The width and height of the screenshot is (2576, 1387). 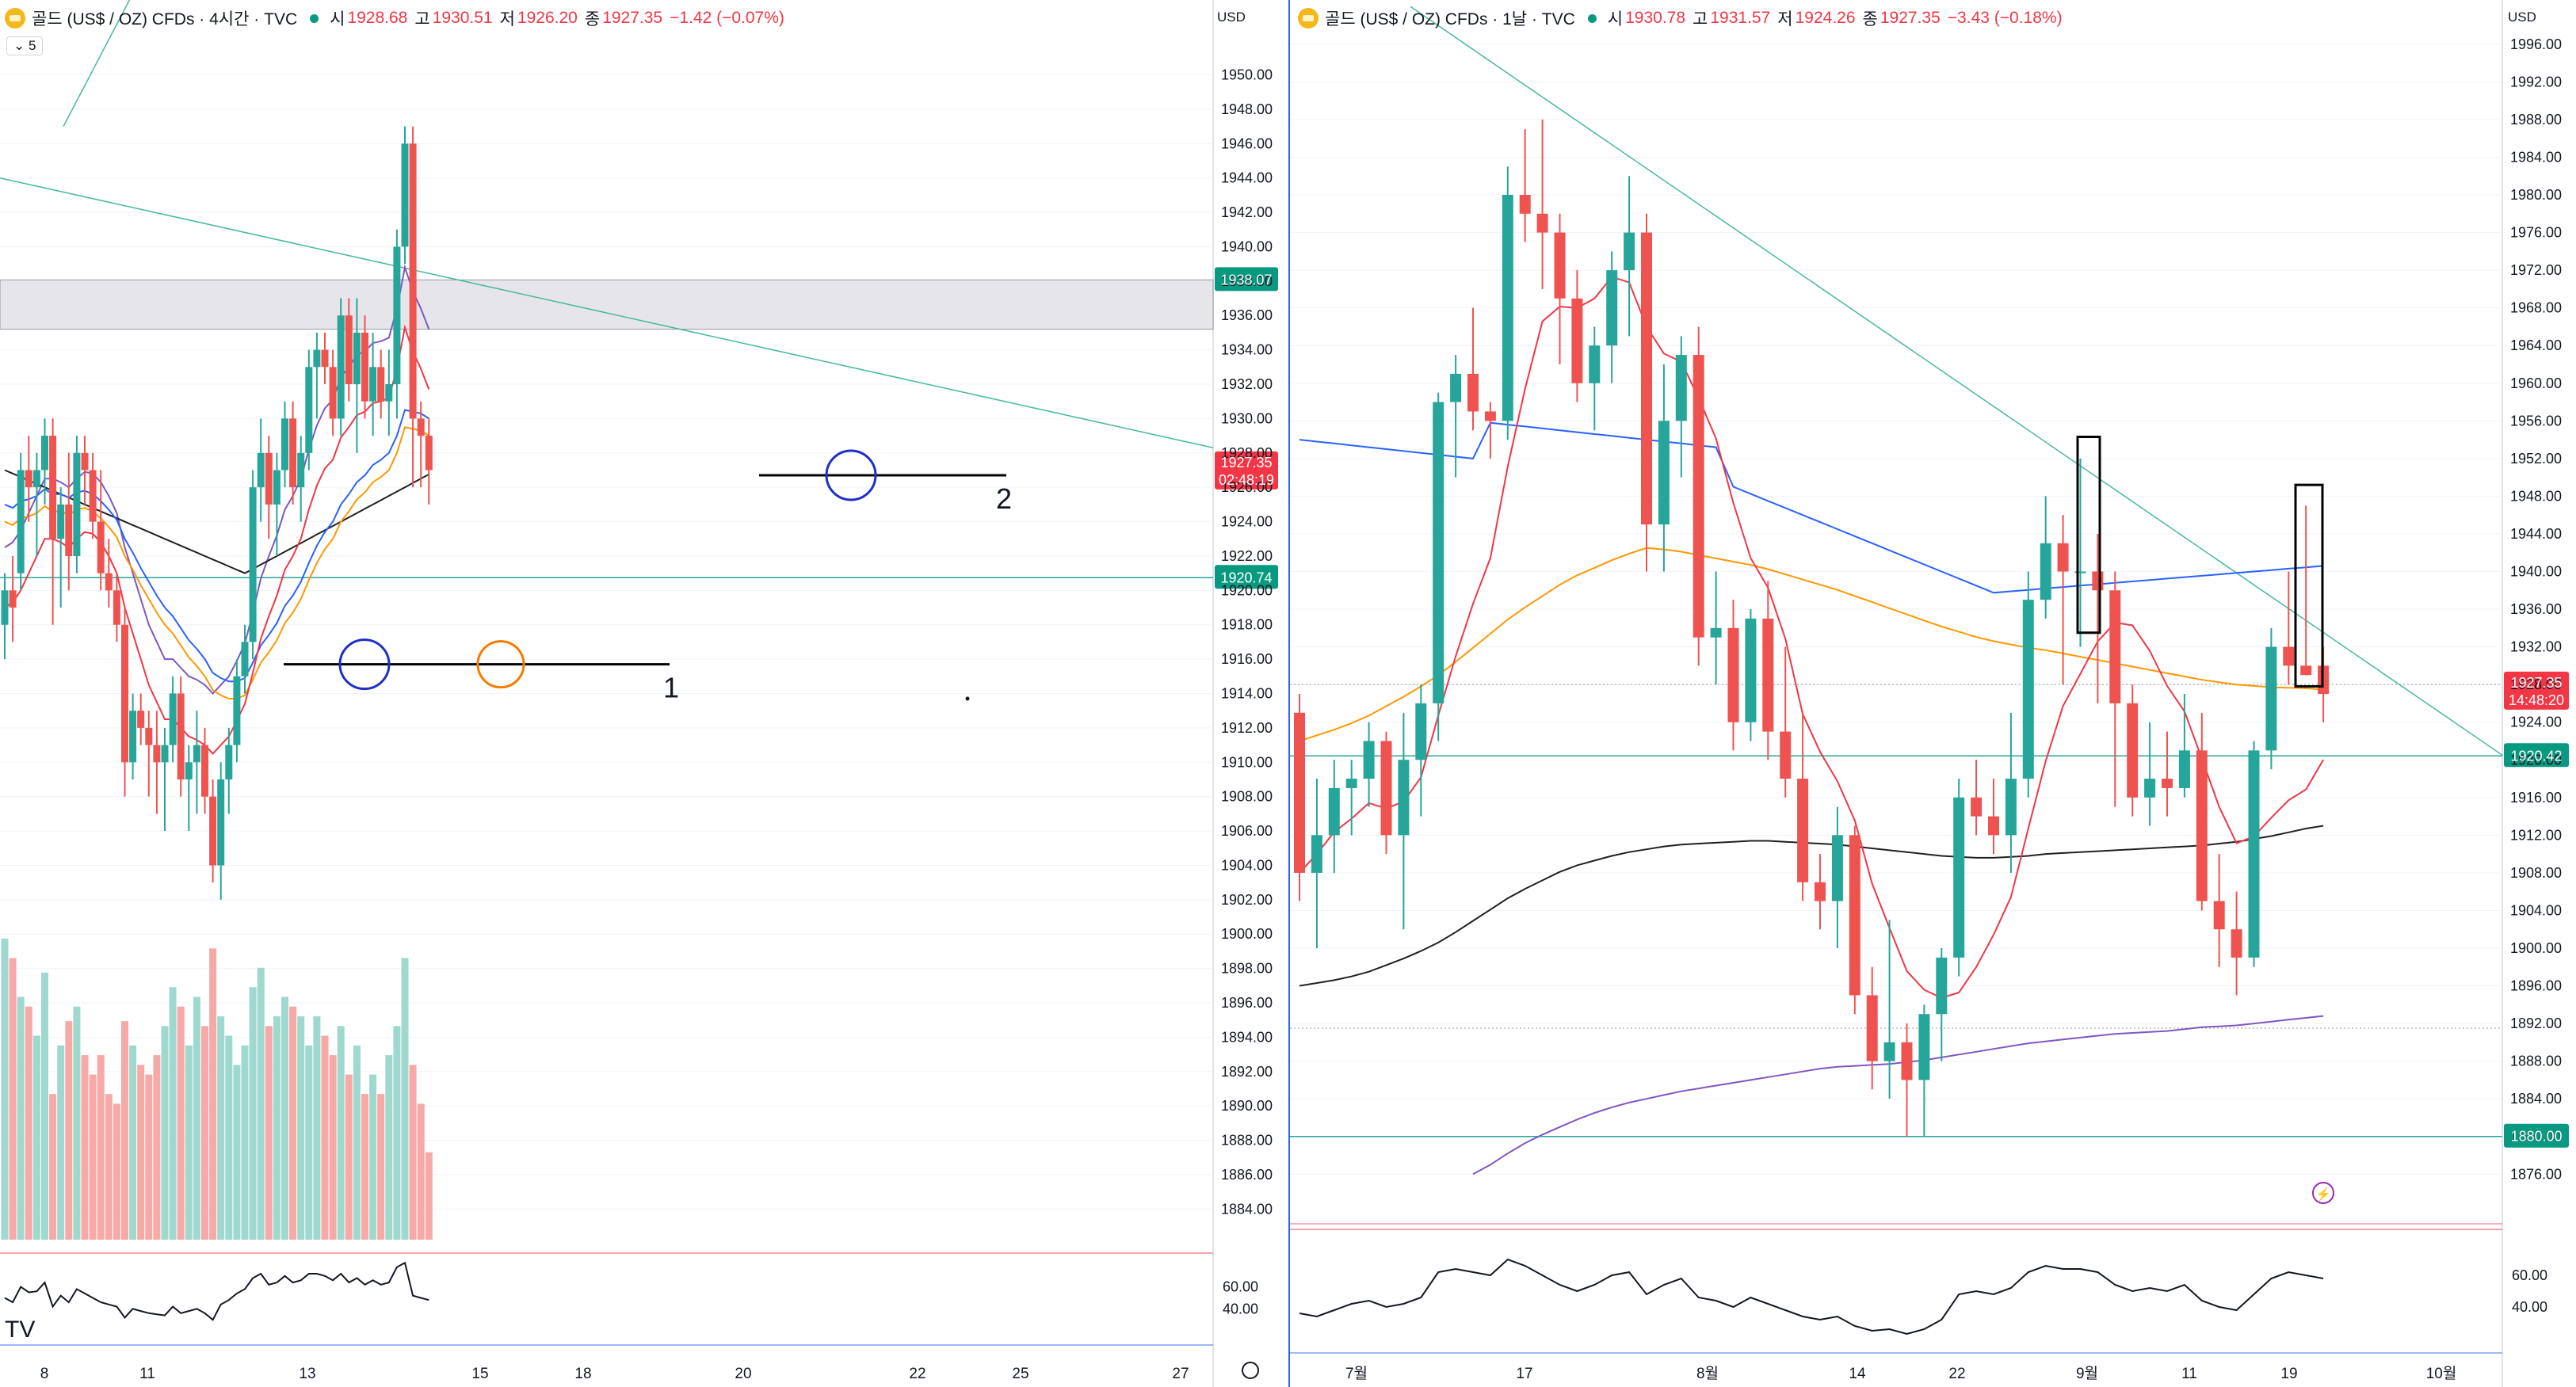 I want to click on right-y-tick-label: 1980.00, so click(x=2536, y=195).